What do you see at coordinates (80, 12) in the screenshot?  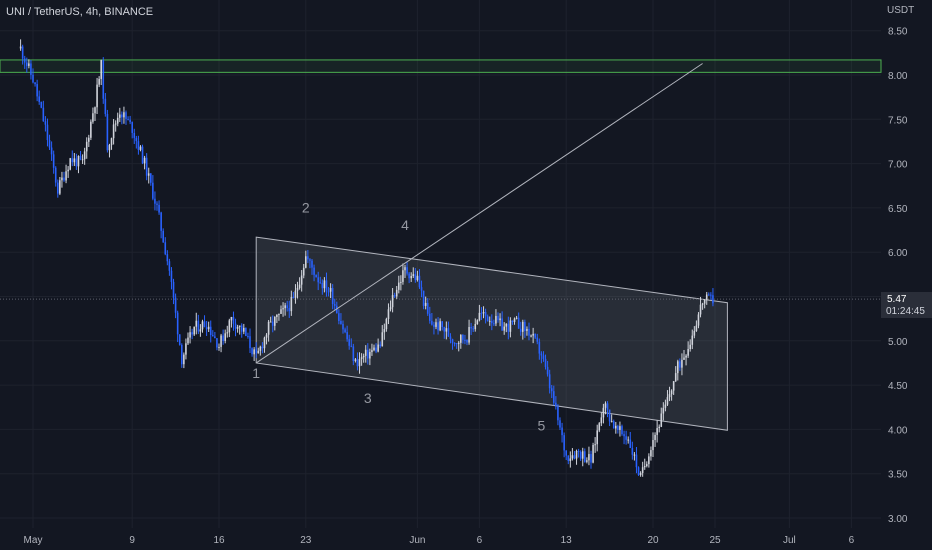 I see `symbol-title: UNI / TetherUS, 4h, BINANCE` at bounding box center [80, 12].